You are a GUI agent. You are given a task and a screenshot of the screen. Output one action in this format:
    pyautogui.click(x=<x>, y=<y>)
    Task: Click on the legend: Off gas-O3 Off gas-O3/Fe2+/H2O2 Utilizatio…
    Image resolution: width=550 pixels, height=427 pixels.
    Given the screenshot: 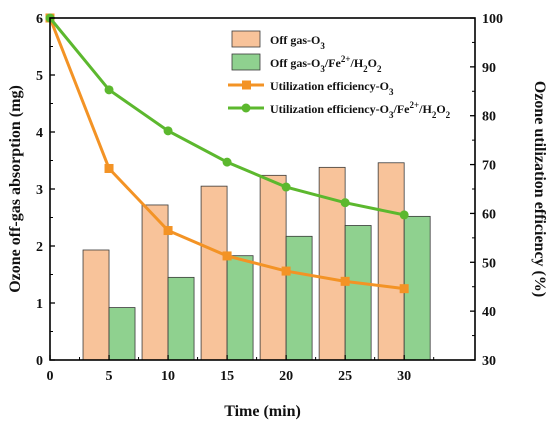 What is the action you would take?
    pyautogui.click(x=339, y=75)
    